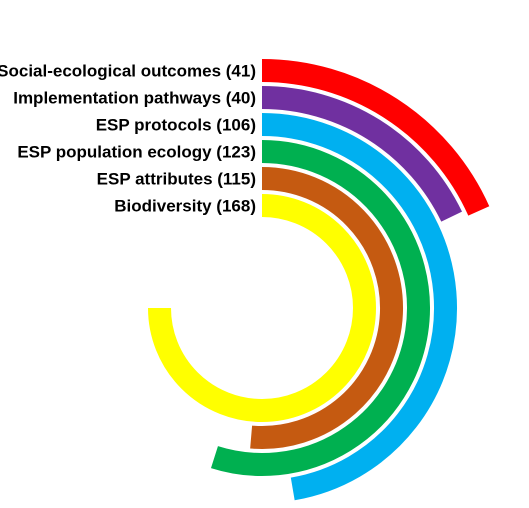 Image resolution: width=529 pixels, height=508 pixels. What do you see at coordinates (185, 206) in the screenshot?
I see `arc-label-5: Biodiversity (168)` at bounding box center [185, 206].